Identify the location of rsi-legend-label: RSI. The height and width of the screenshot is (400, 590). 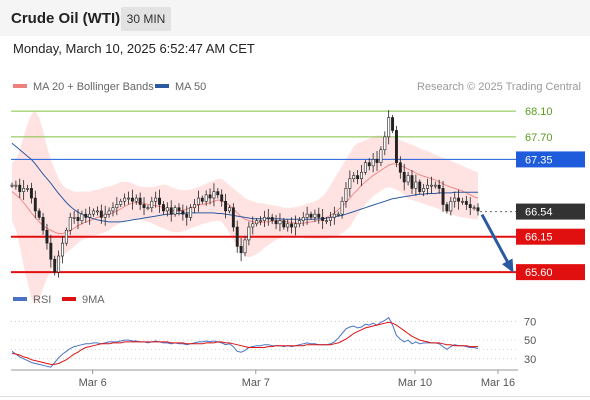
(42, 300).